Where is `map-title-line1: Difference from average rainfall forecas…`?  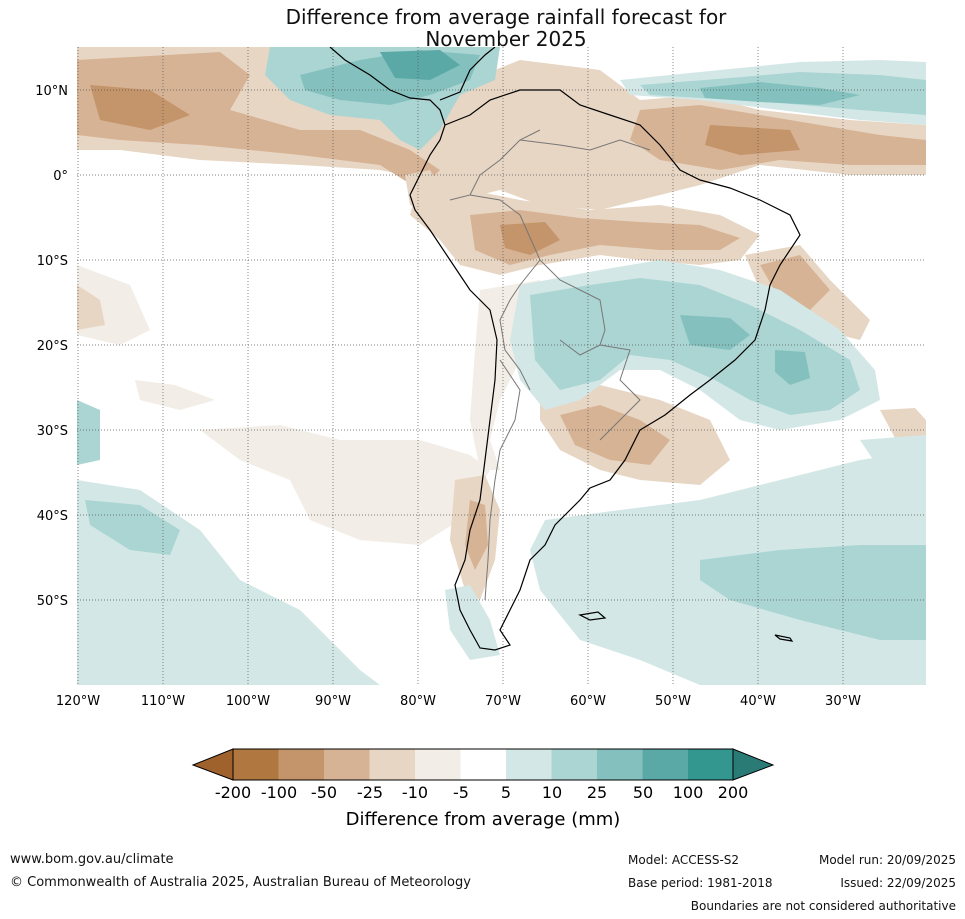 map-title-line1: Difference from average rainfall forecas… is located at coordinates (506, 17).